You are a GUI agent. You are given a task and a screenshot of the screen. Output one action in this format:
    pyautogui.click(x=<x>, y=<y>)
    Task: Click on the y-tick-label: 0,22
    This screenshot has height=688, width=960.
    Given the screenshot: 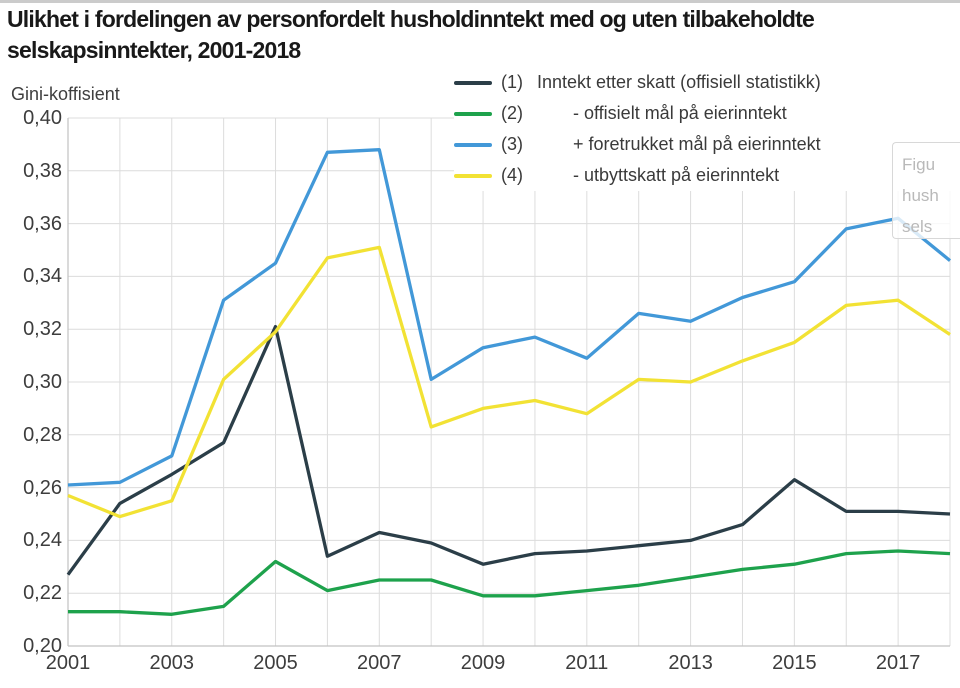 What is the action you would take?
    pyautogui.click(x=42, y=593)
    